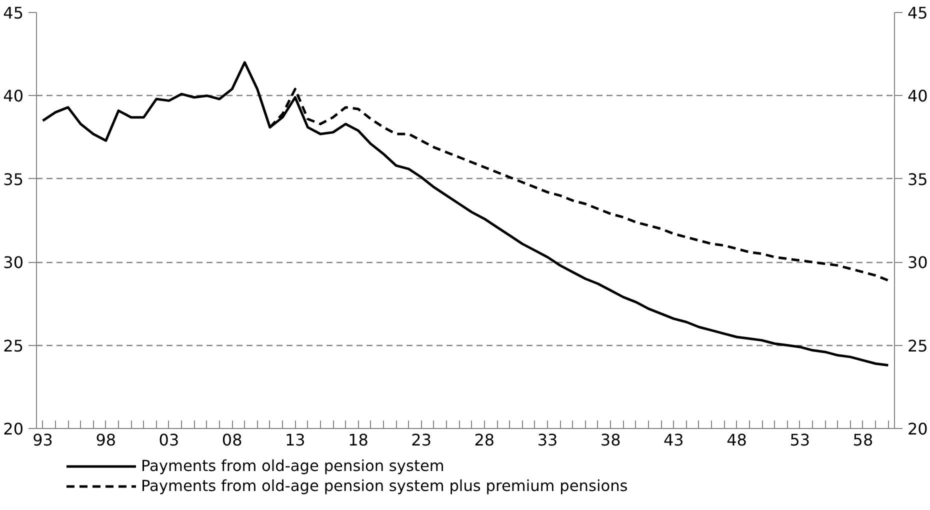  Describe the element at coordinates (918, 96) in the screenshot. I see `y2-tick-label: 40` at that location.